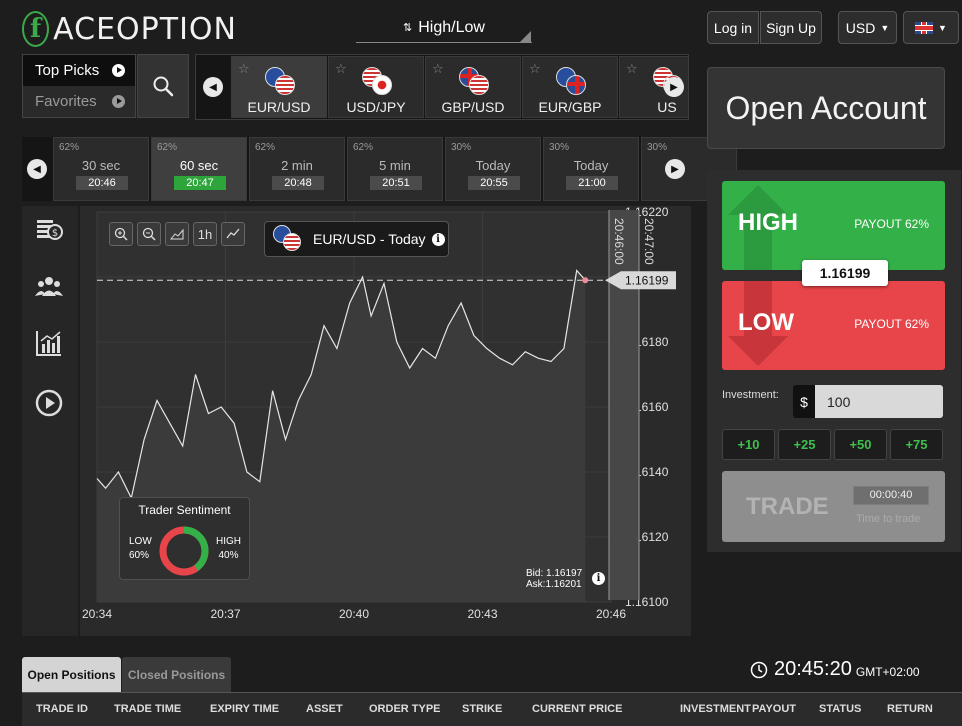 The width and height of the screenshot is (962, 726). I want to click on area-chart-icon, so click(177, 234).